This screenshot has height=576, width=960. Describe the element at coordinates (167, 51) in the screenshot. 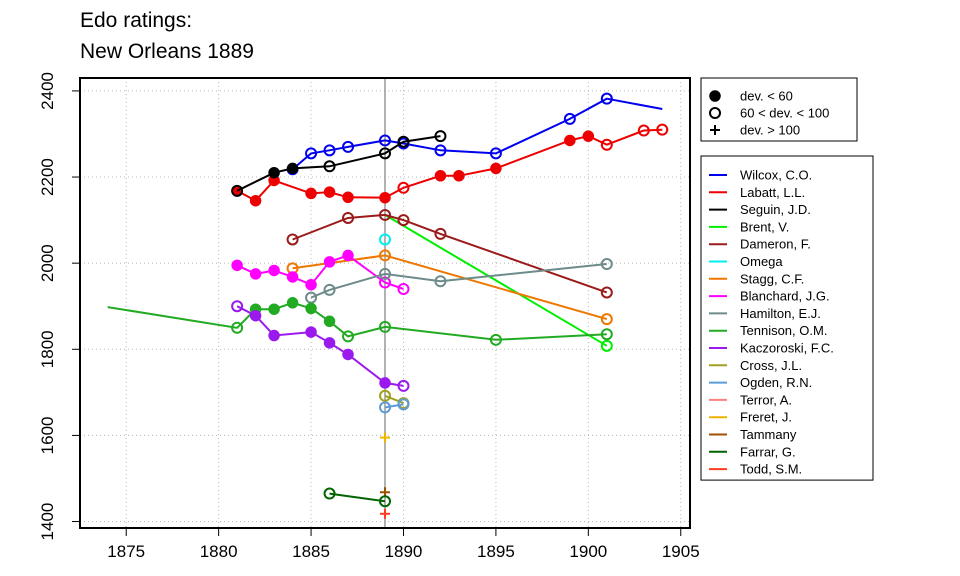

I see `chart-title-line-2: New Orleans 1889` at that location.